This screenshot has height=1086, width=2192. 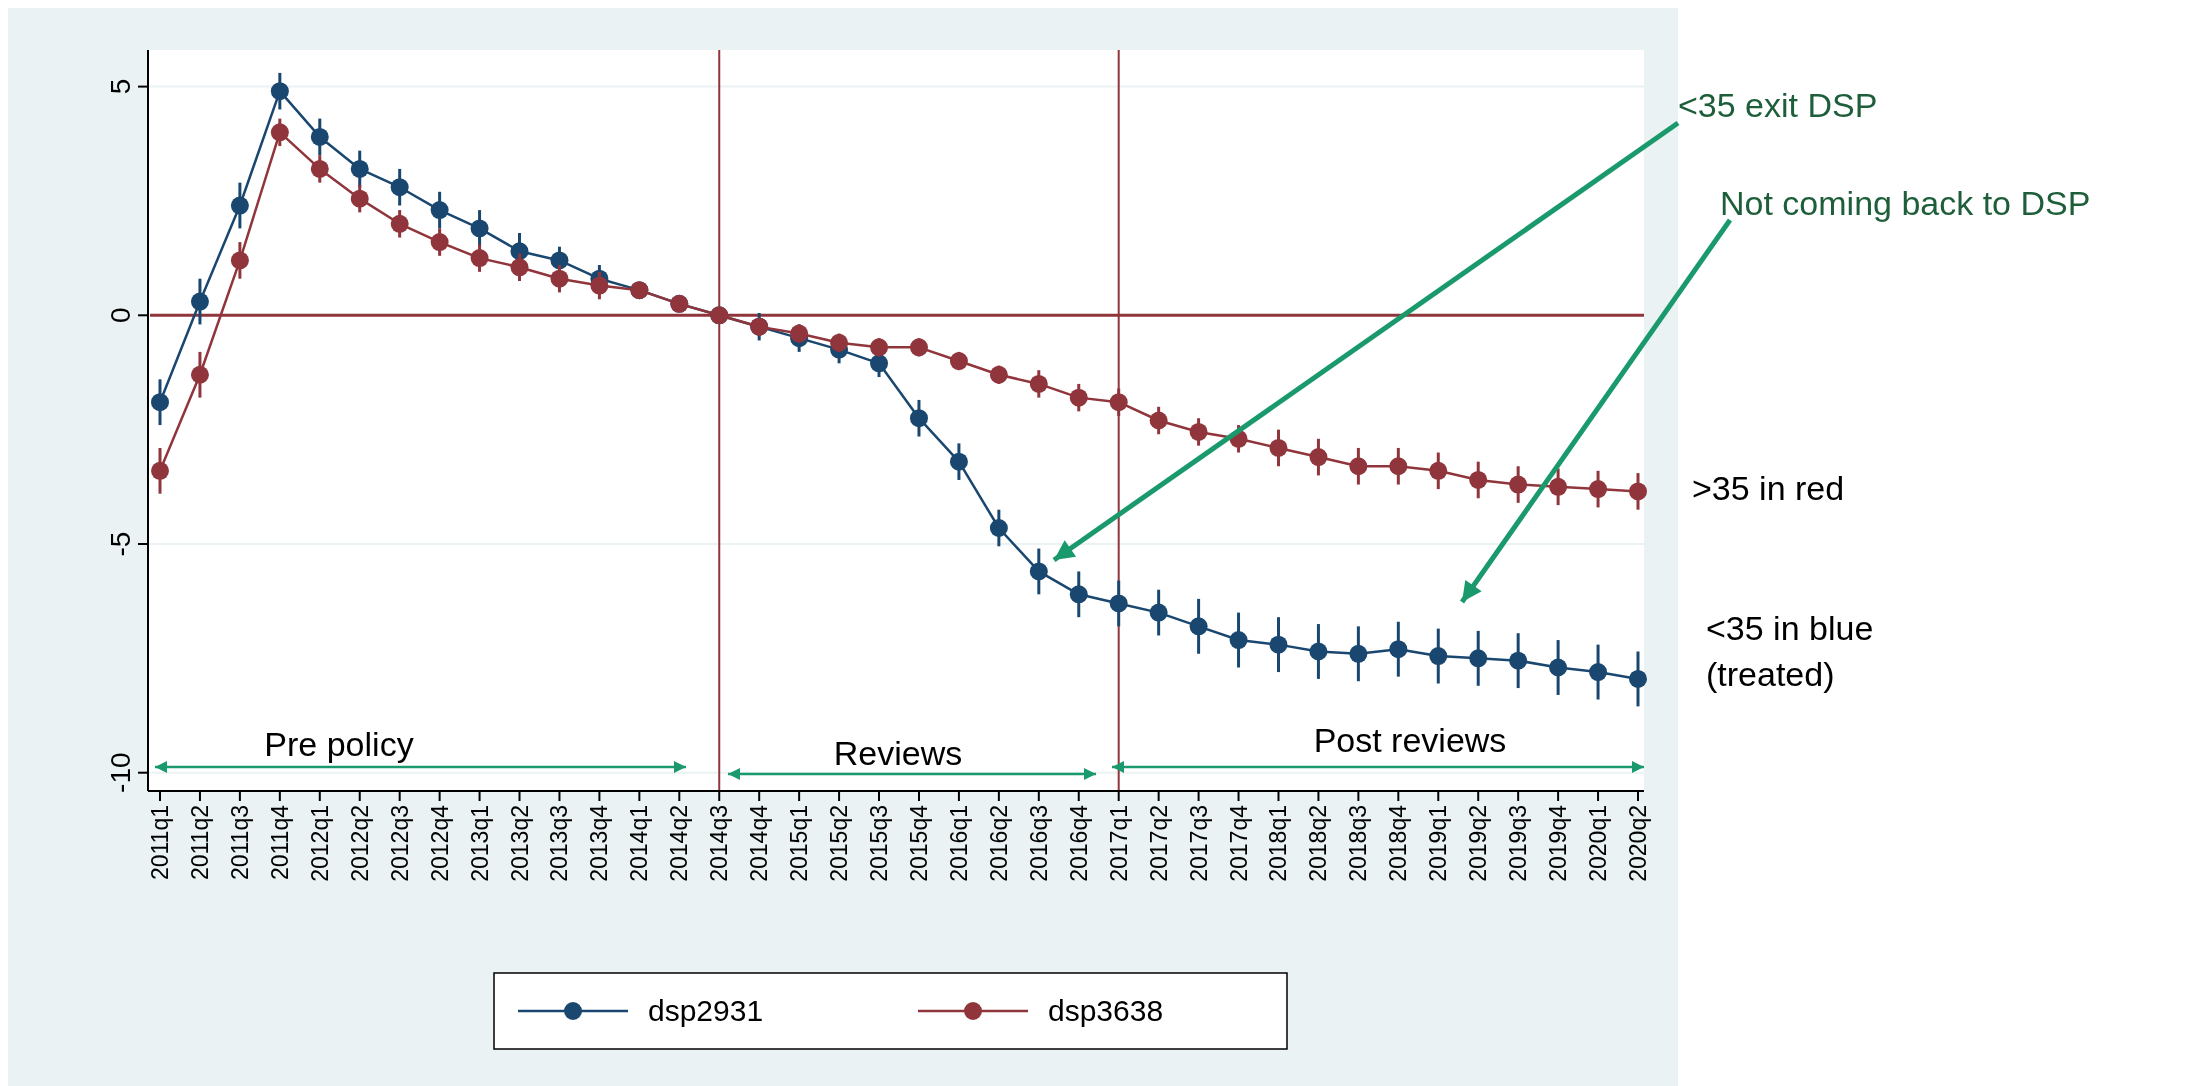 I want to click on x-tick-label: 2013q4, so click(x=599, y=843).